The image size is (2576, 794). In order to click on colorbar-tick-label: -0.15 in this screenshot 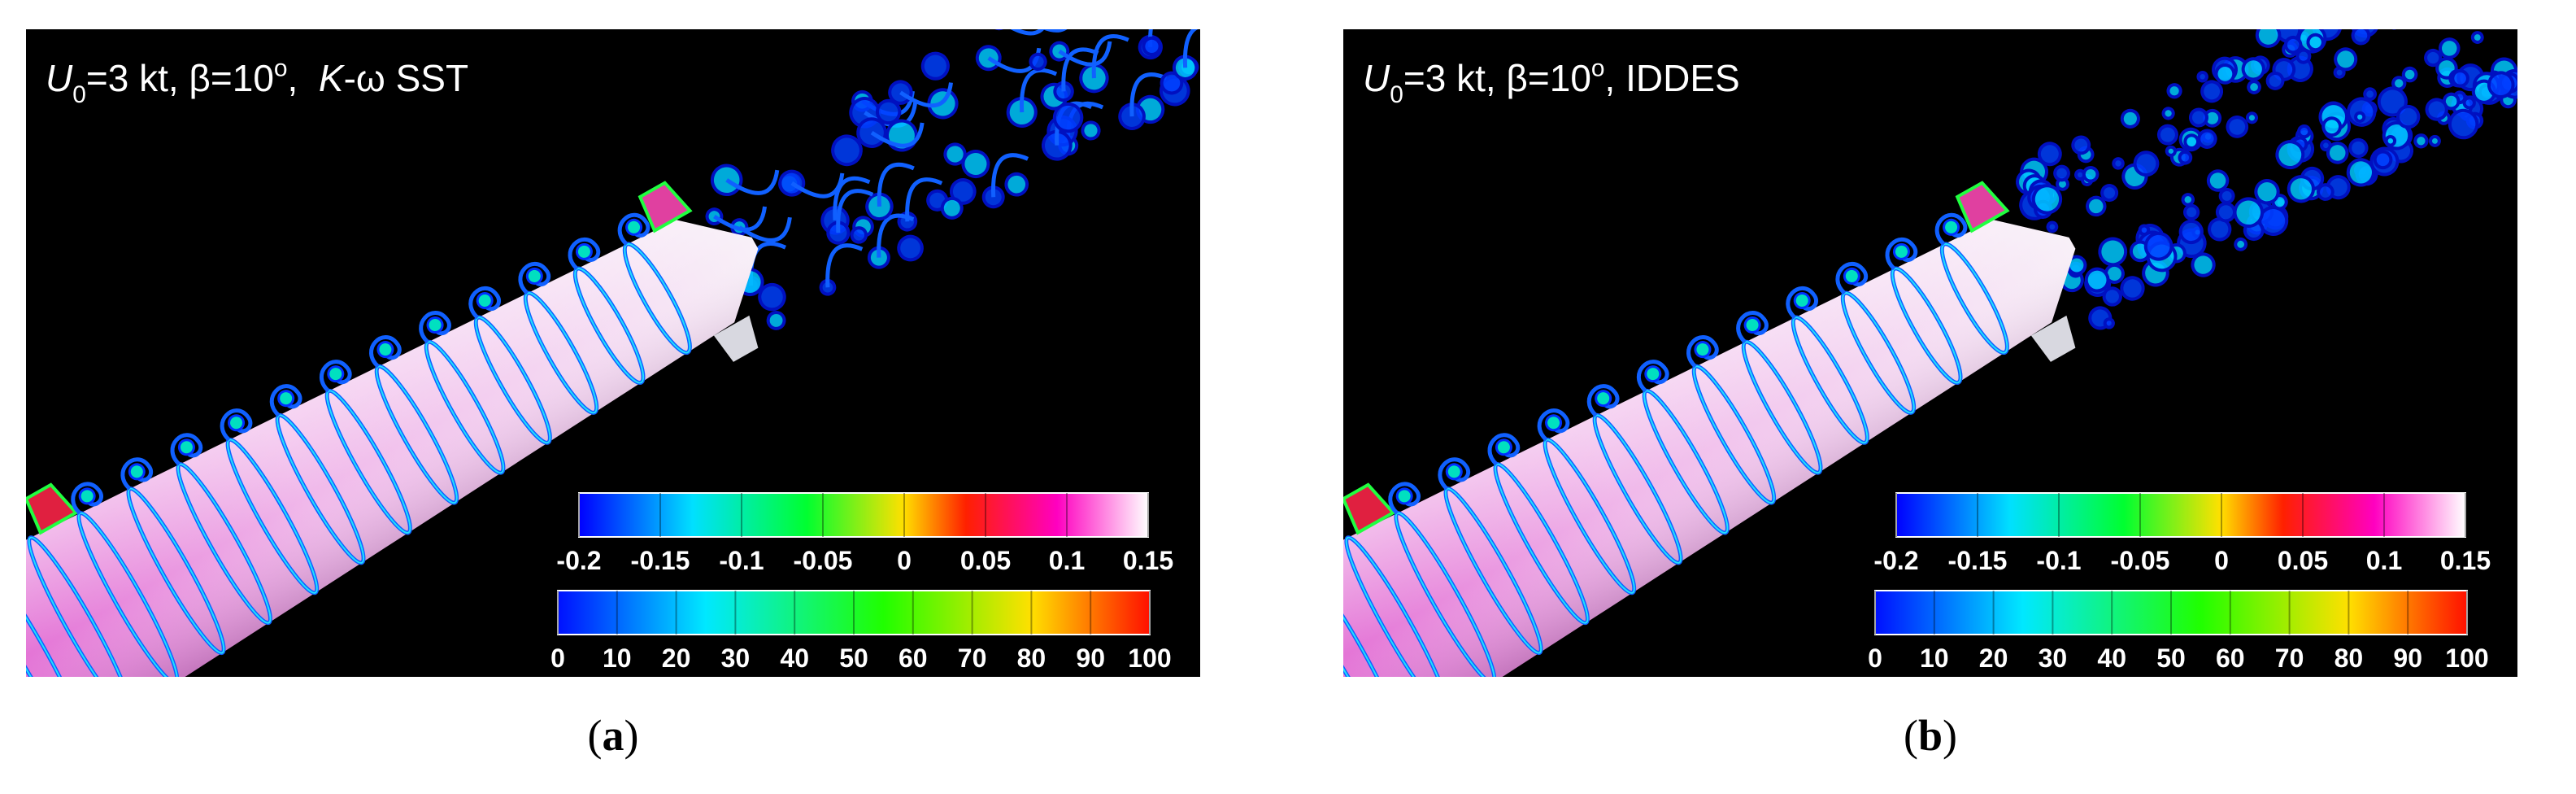, I will do `click(661, 560)`.